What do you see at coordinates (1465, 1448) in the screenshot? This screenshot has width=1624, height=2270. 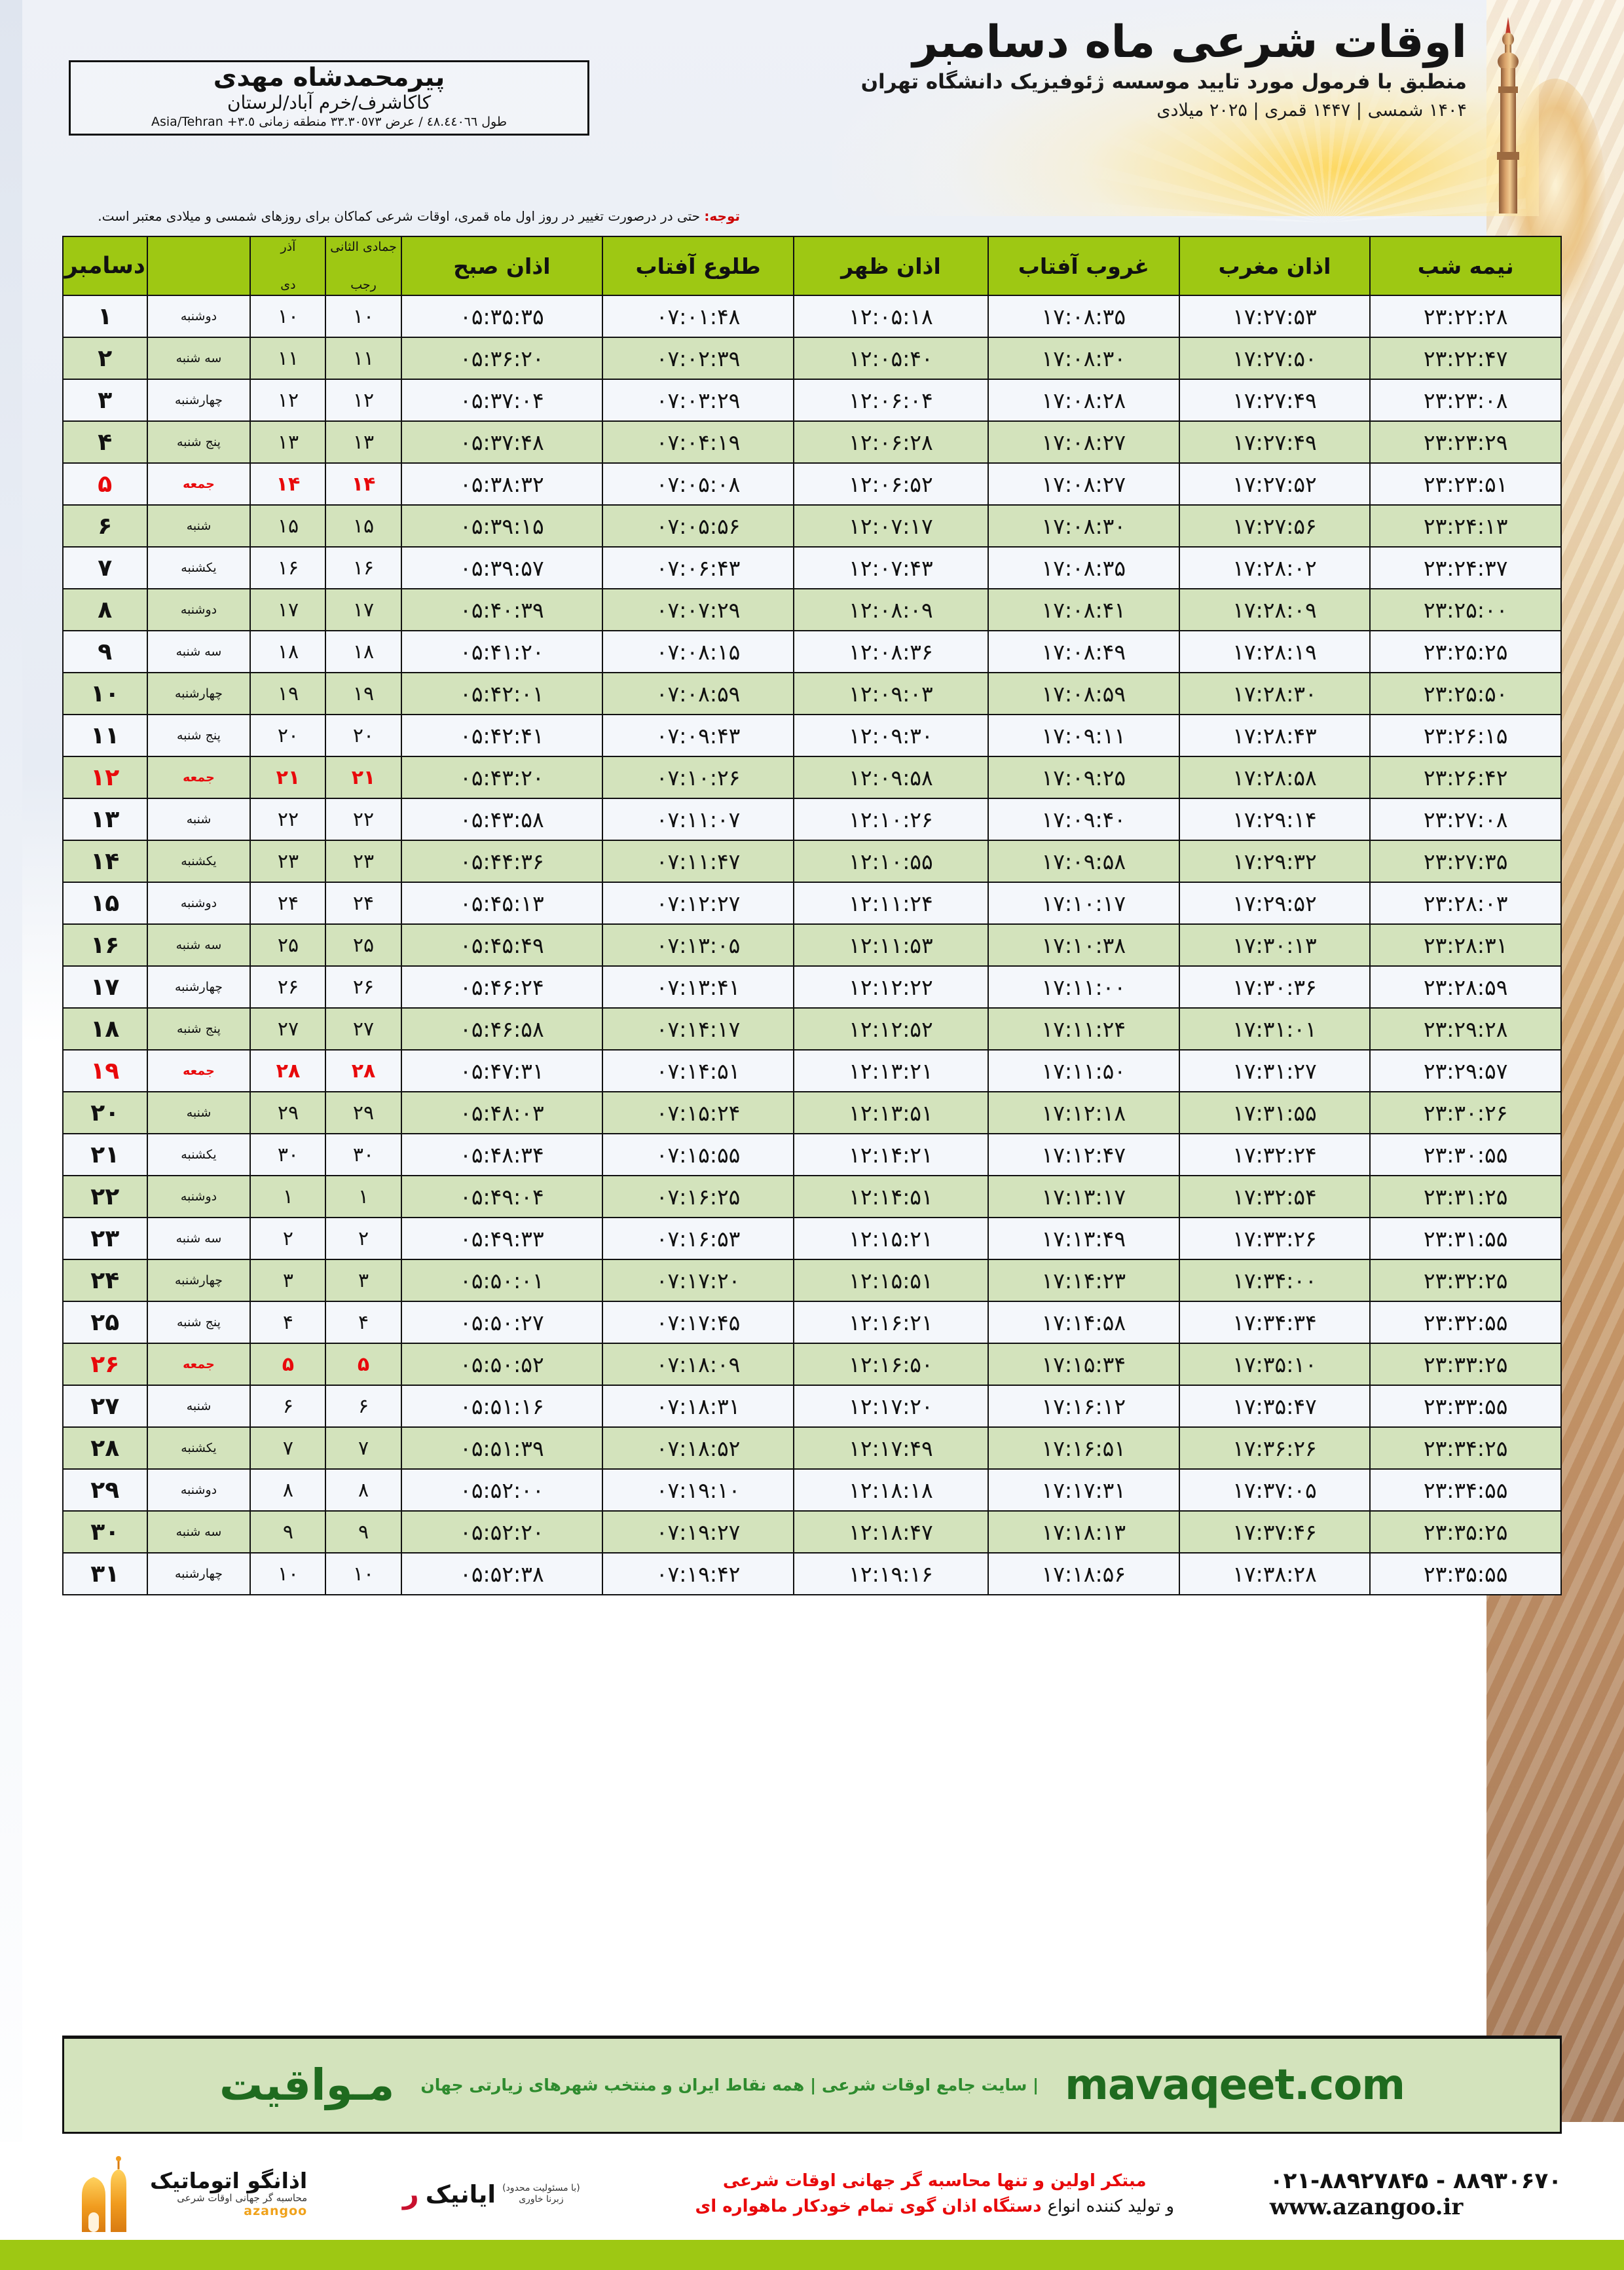 I see `cell-midnight: ۲۳:۳۴:۲۵` at bounding box center [1465, 1448].